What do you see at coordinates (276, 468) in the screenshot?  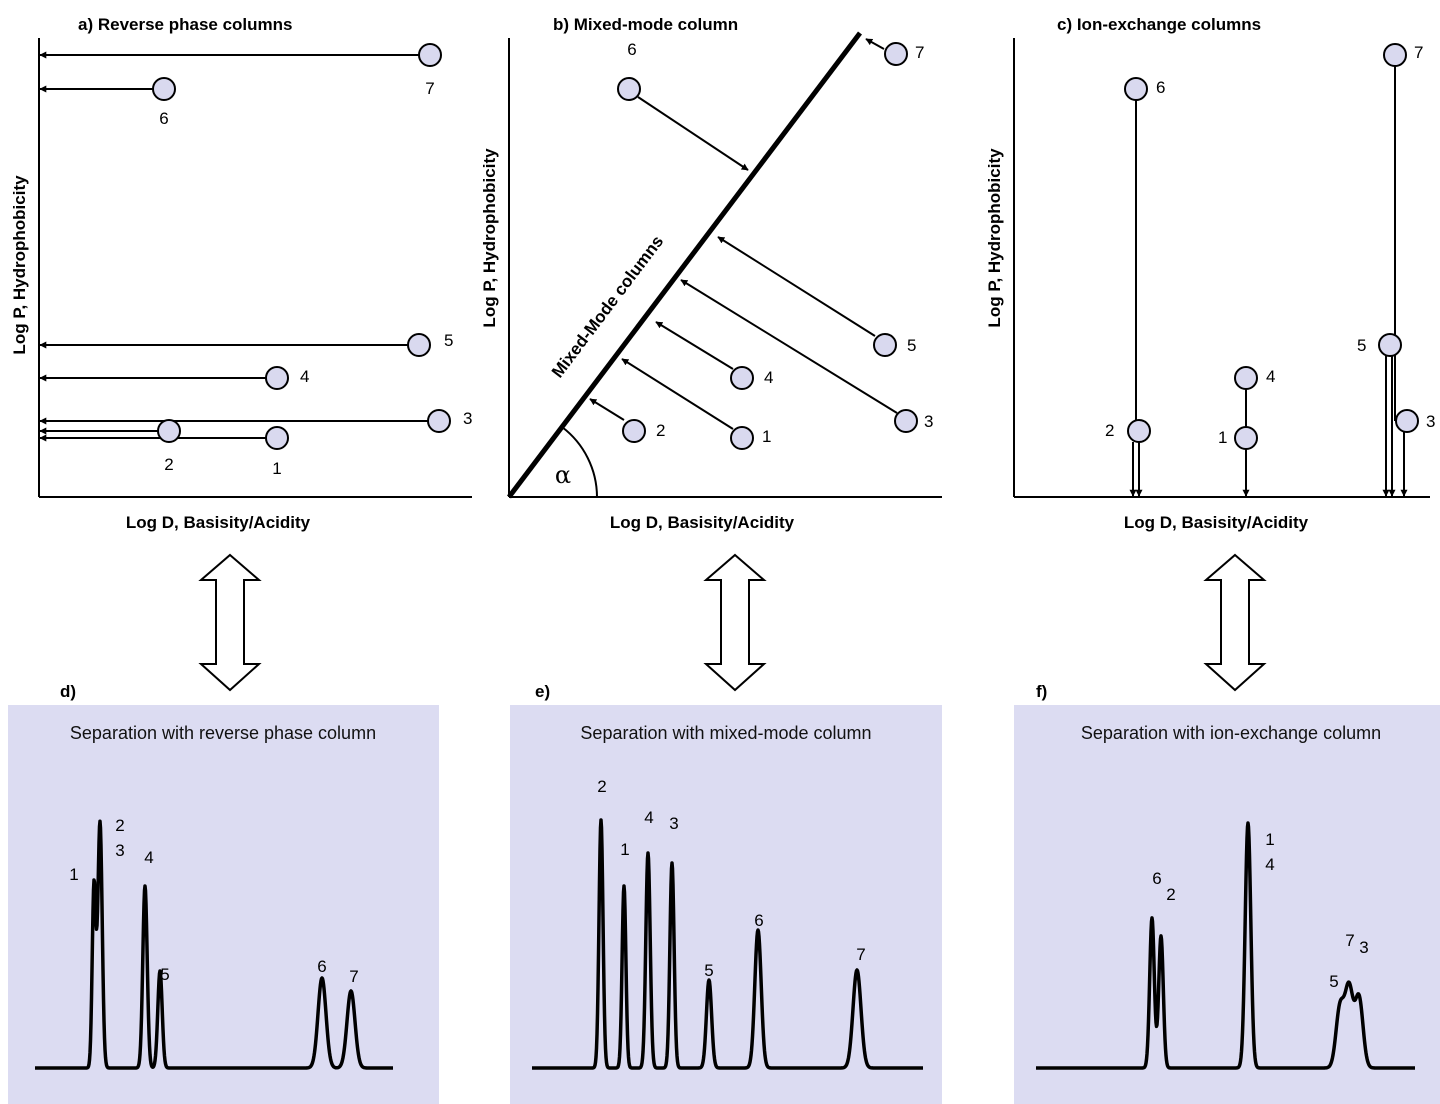 I see `diagram-a-label-1: 1` at bounding box center [276, 468].